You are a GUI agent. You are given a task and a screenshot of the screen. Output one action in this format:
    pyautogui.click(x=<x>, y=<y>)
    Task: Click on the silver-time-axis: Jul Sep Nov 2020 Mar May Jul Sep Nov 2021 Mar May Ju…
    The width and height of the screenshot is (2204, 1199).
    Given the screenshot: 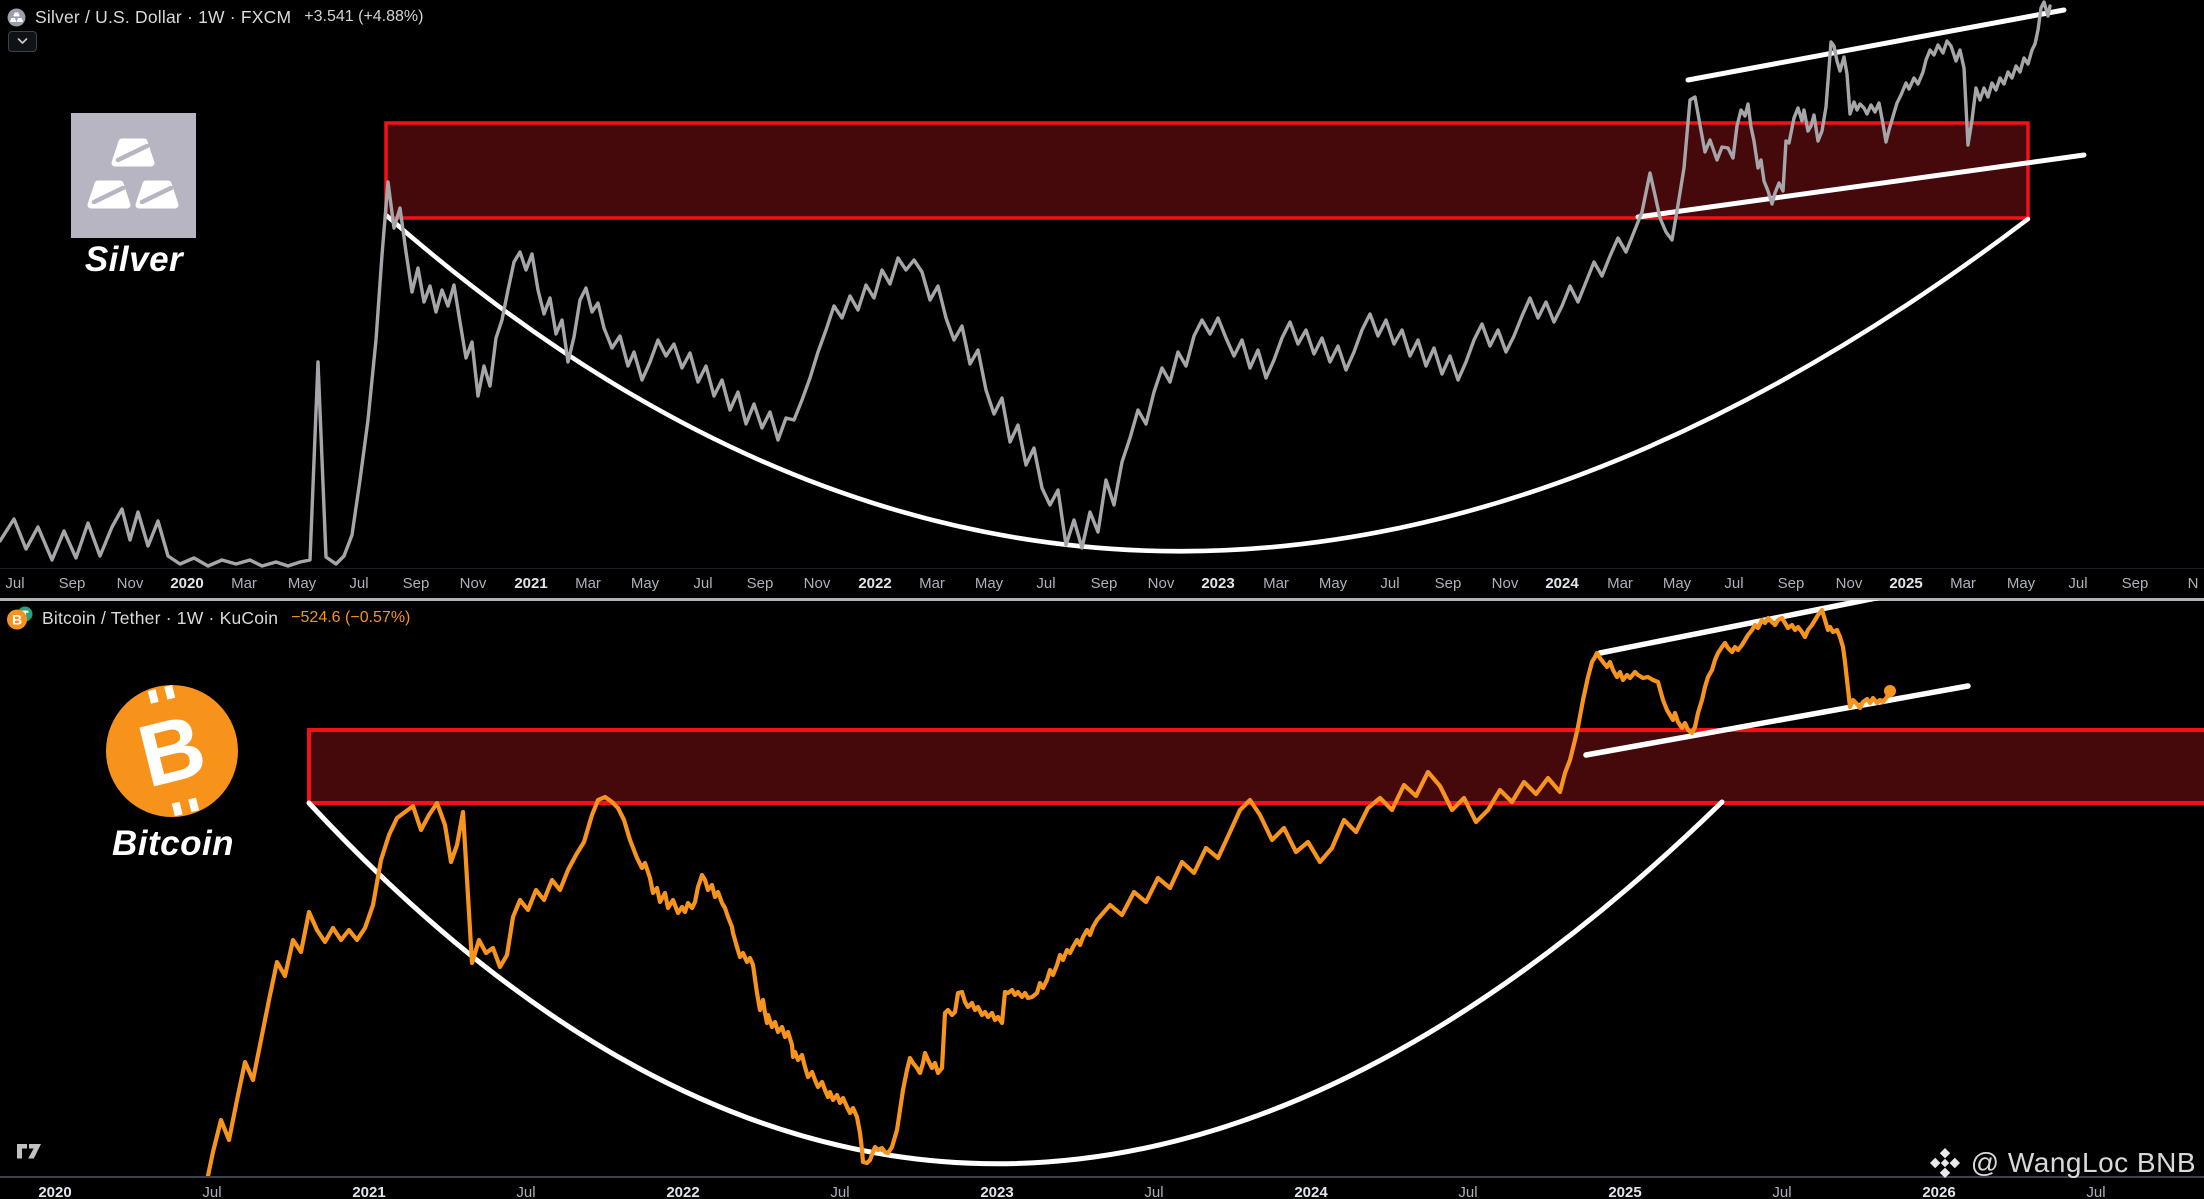 What is the action you would take?
    pyautogui.click(x=1102, y=583)
    